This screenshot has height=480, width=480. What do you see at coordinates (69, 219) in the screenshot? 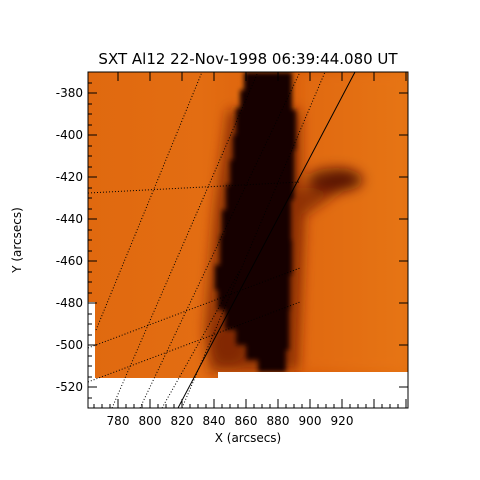
I see `y-tick-label: -440` at bounding box center [69, 219].